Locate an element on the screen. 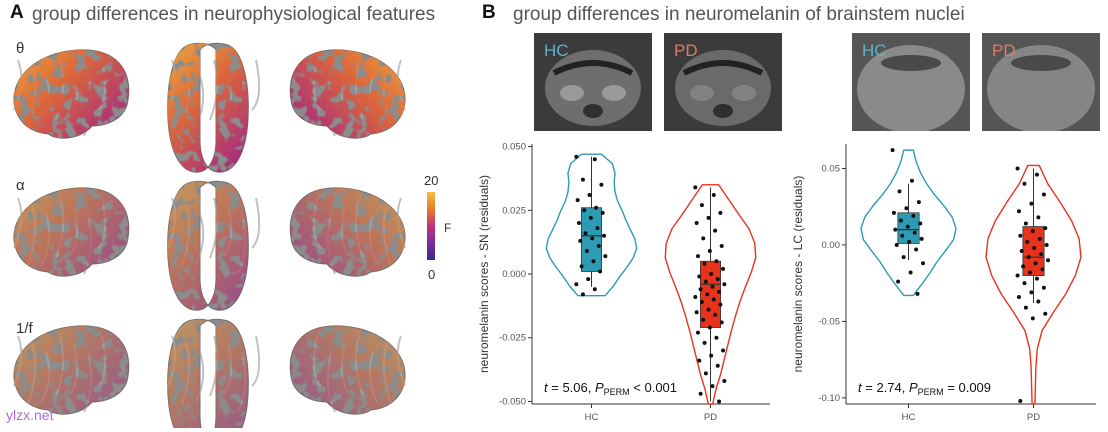 This screenshot has width=1108, height=432. watermark: ylzx.net is located at coordinates (30, 415).